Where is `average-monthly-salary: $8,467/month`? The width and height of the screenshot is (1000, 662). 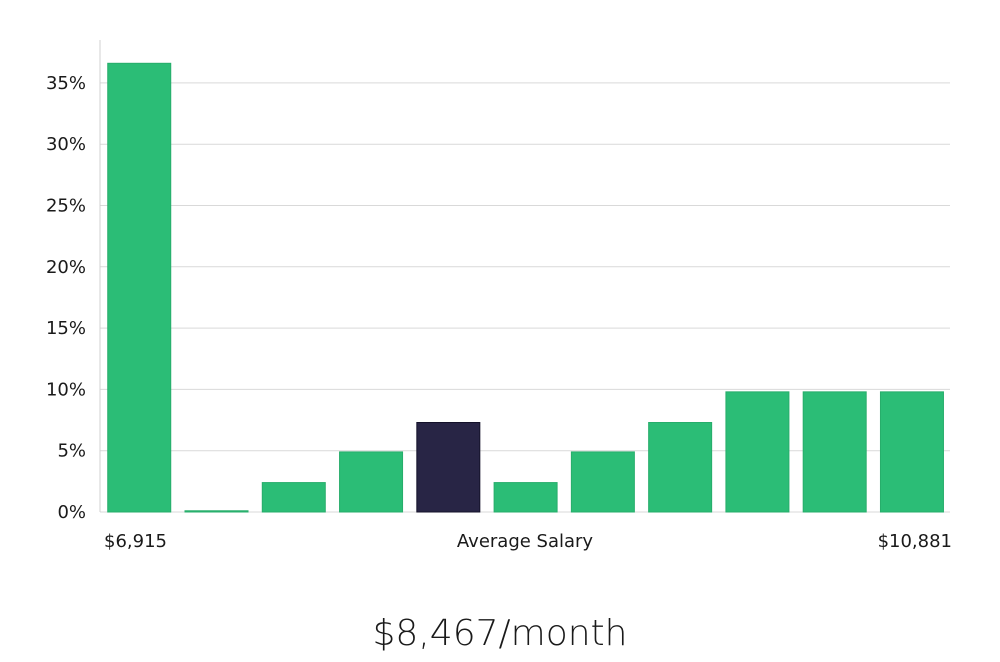 average-monthly-salary: $8,467/month is located at coordinates (500, 633).